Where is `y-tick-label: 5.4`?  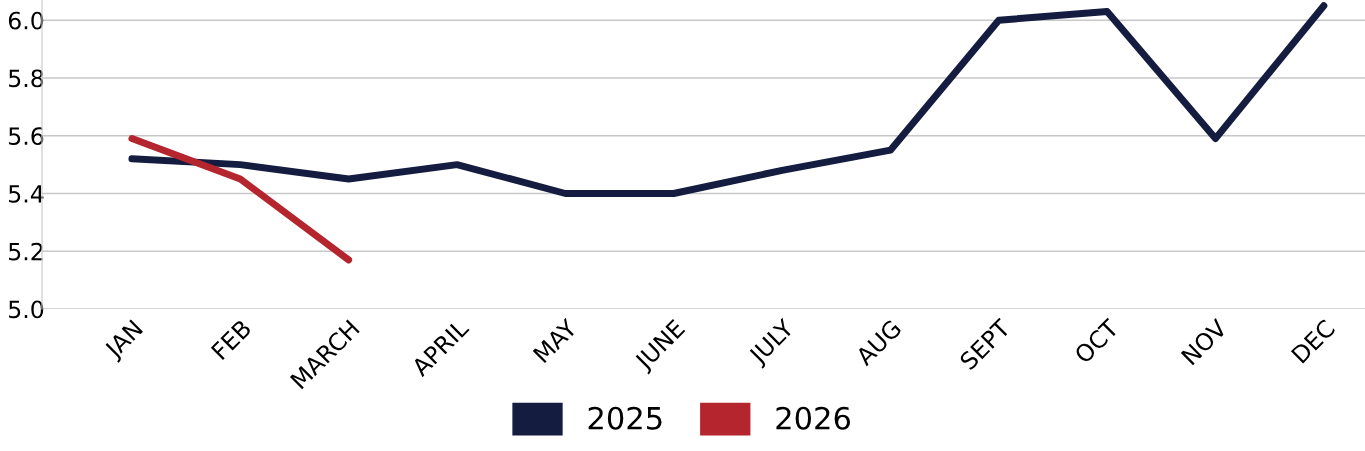 y-tick-label: 5.4 is located at coordinates (26, 194).